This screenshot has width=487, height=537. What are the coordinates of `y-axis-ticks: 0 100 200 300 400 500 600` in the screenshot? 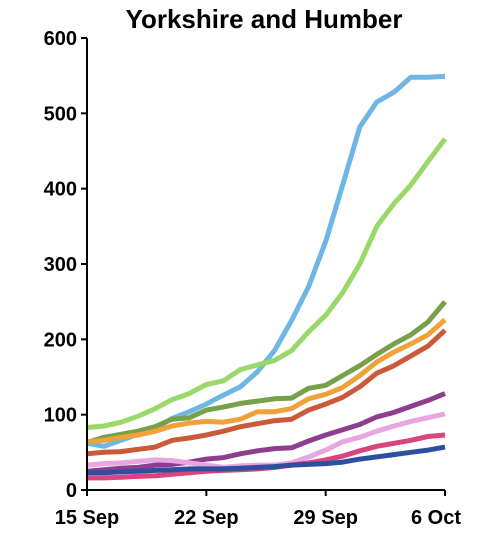 It's located at (65, 265).